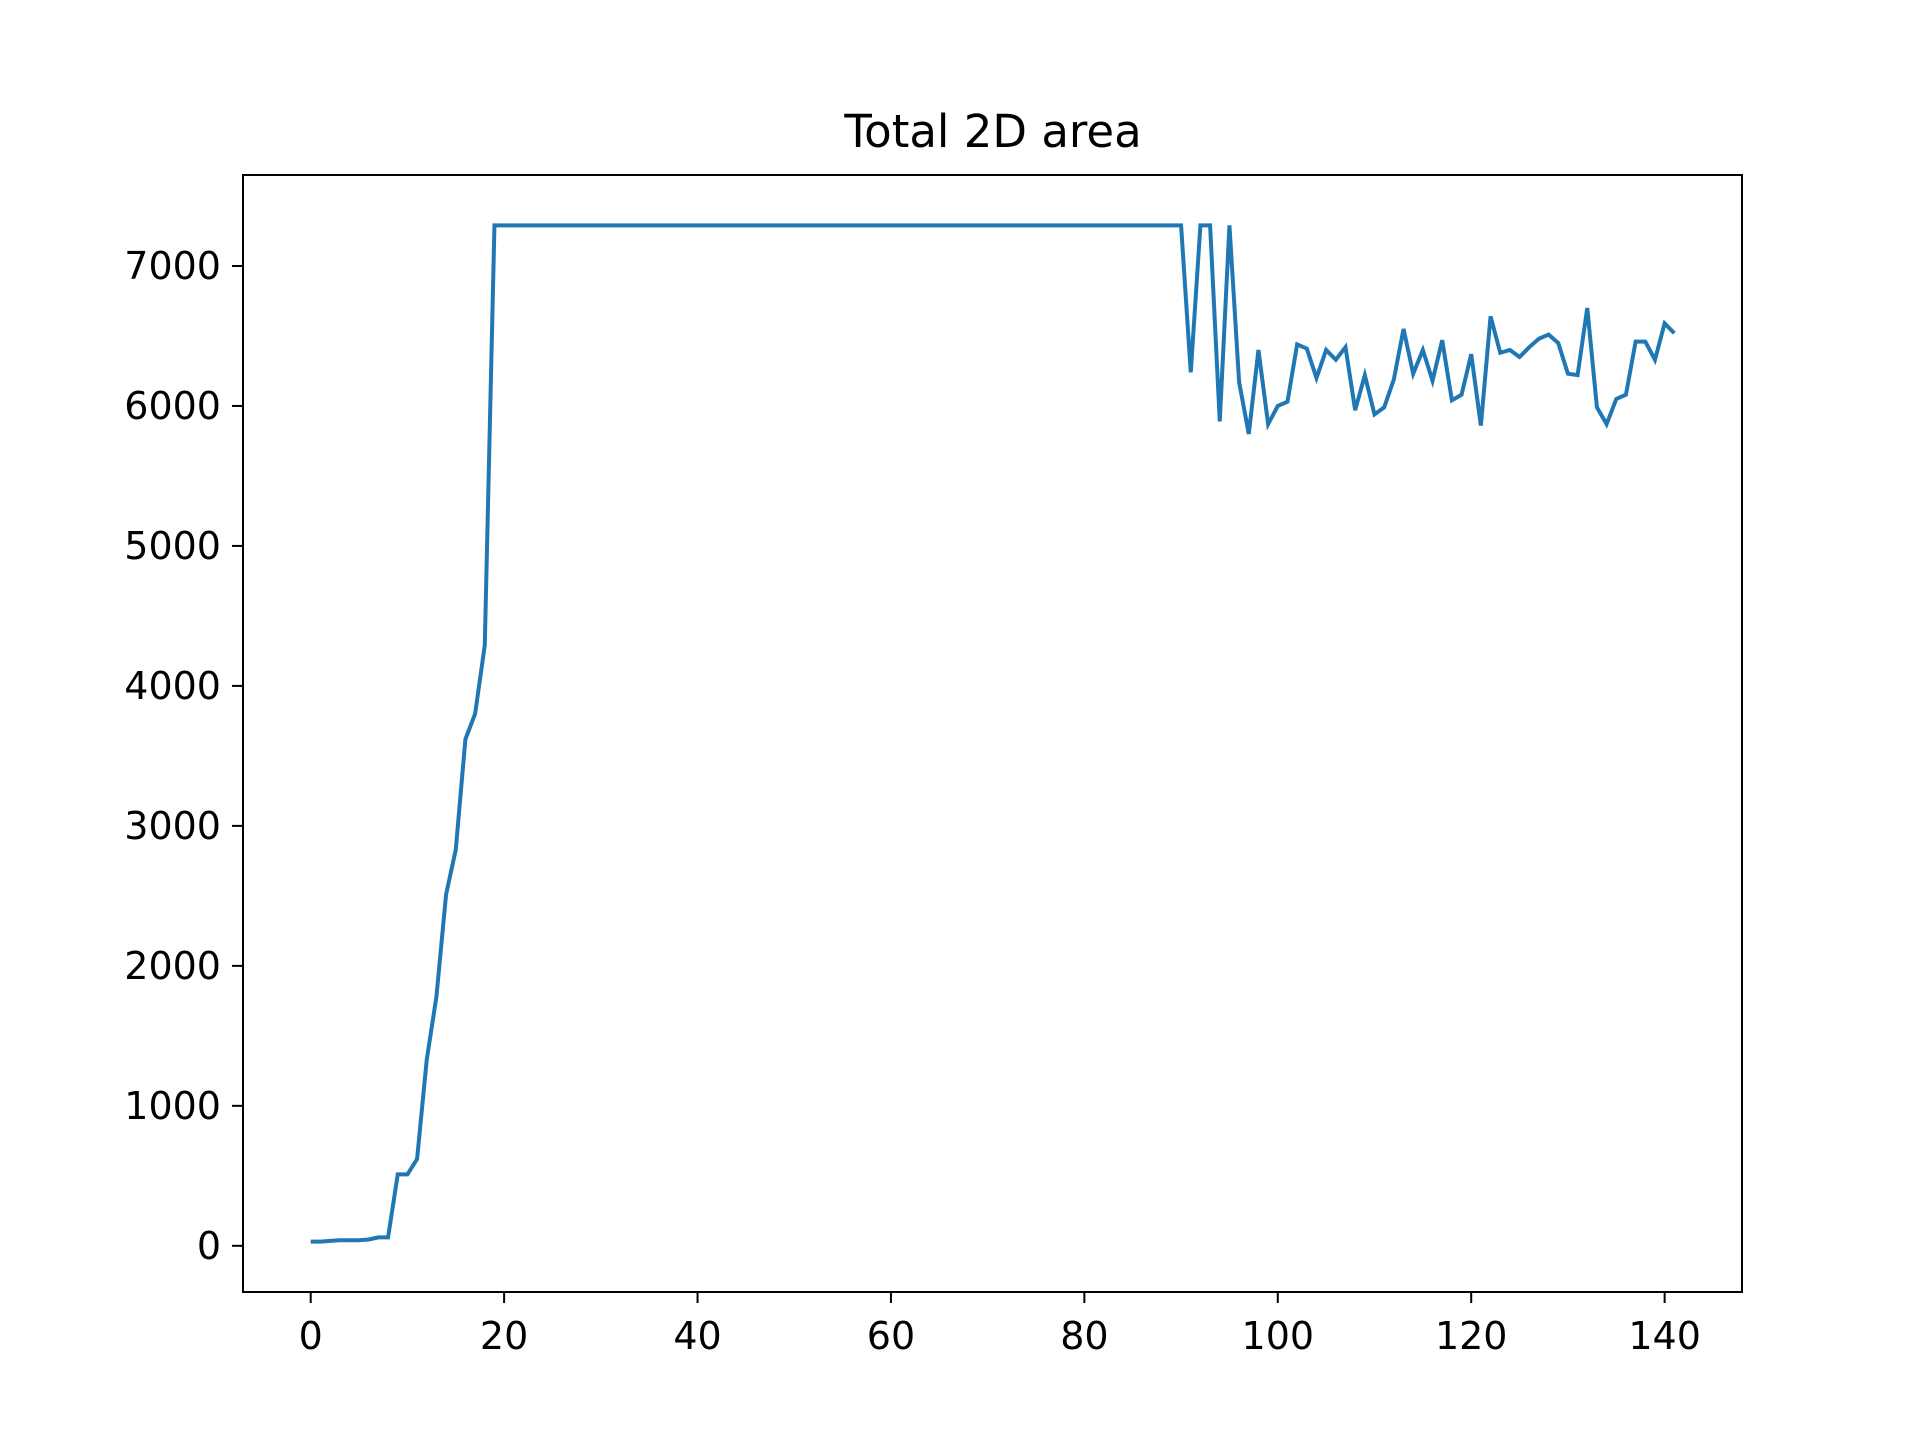 Image resolution: width=1920 pixels, height=1440 pixels. What do you see at coordinates (172, 546) in the screenshot?
I see `y-tick-label: 5000` at bounding box center [172, 546].